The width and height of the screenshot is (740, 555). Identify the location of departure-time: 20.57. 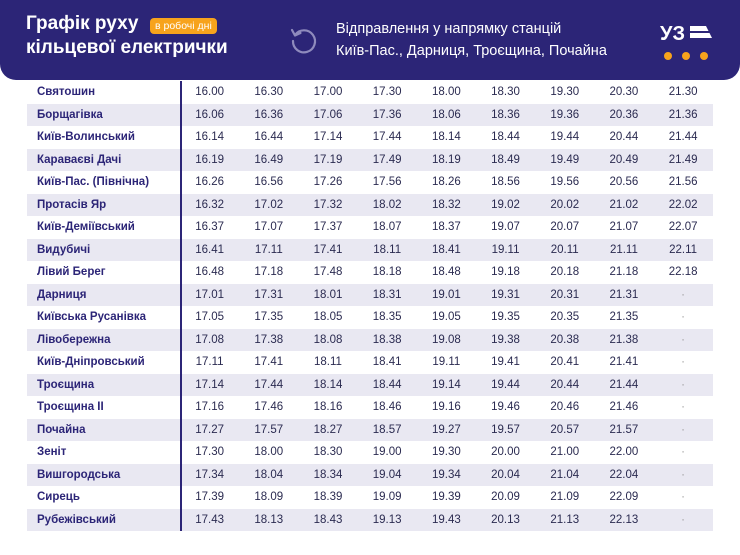
(565, 429).